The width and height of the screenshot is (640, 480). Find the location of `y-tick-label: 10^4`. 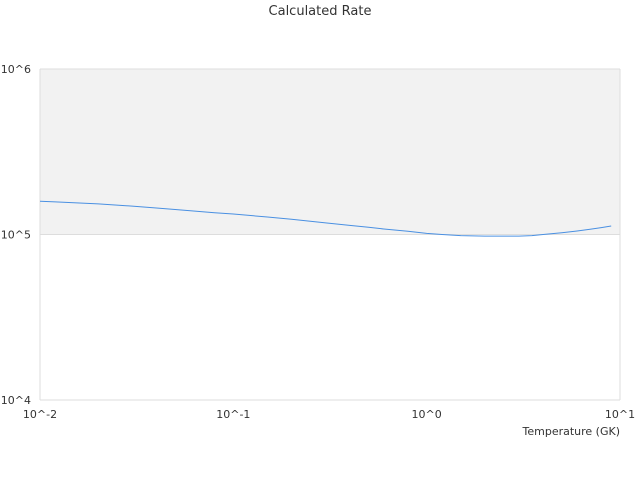

y-tick-label: 10^4 is located at coordinates (16, 400).